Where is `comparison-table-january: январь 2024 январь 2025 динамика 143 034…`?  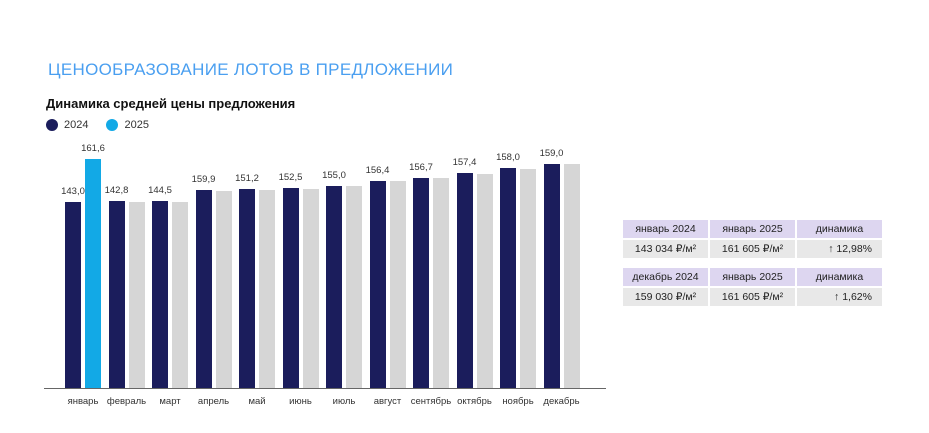
comparison-table-january: январь 2024 январь 2025 динамика 143 034… is located at coordinates (752, 239).